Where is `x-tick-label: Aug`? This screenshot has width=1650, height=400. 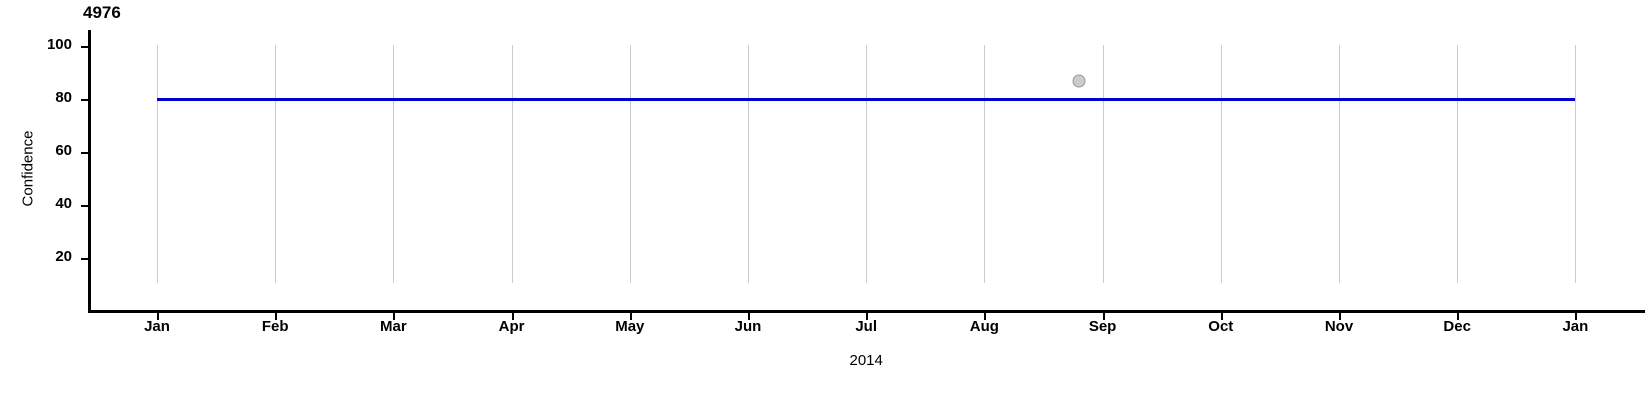
x-tick-label: Aug is located at coordinates (984, 326).